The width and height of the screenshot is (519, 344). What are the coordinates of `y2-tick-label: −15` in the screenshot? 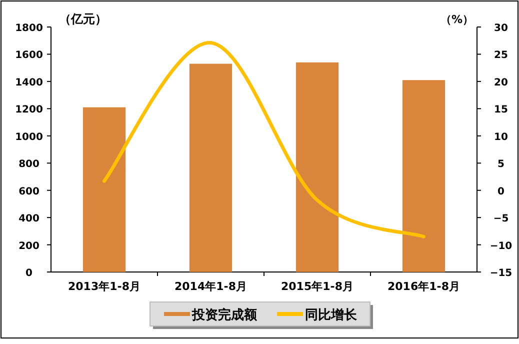 It's located at (501, 273).